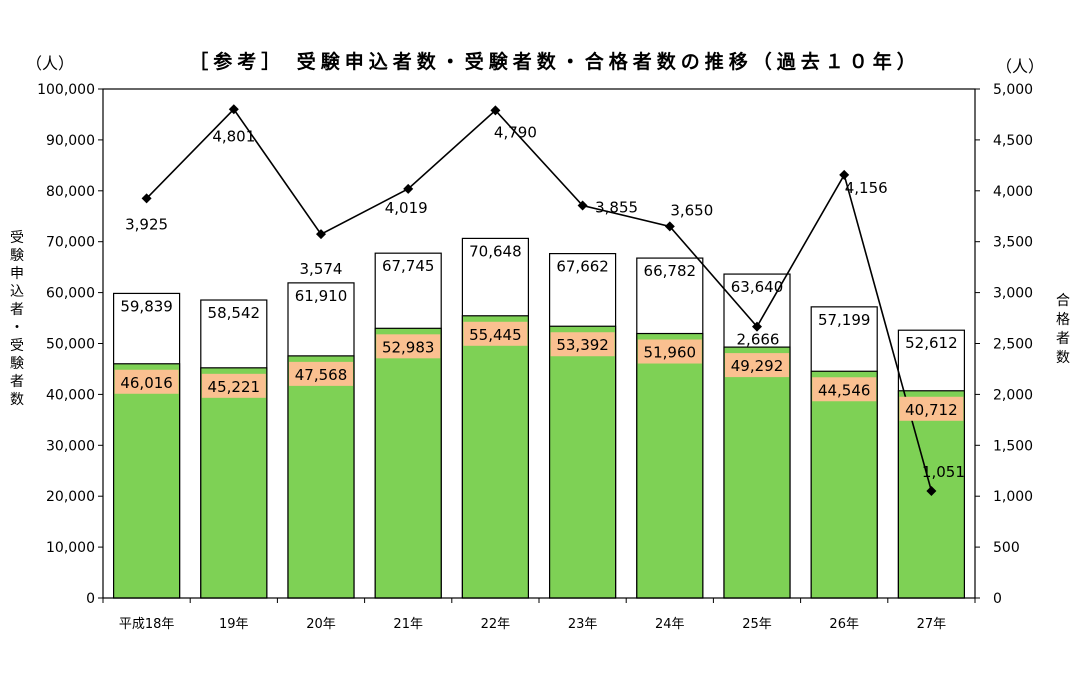 The image size is (1087, 690). Describe the element at coordinates (17, 238) in the screenshot. I see `left-axis-title-char: 受` at that location.